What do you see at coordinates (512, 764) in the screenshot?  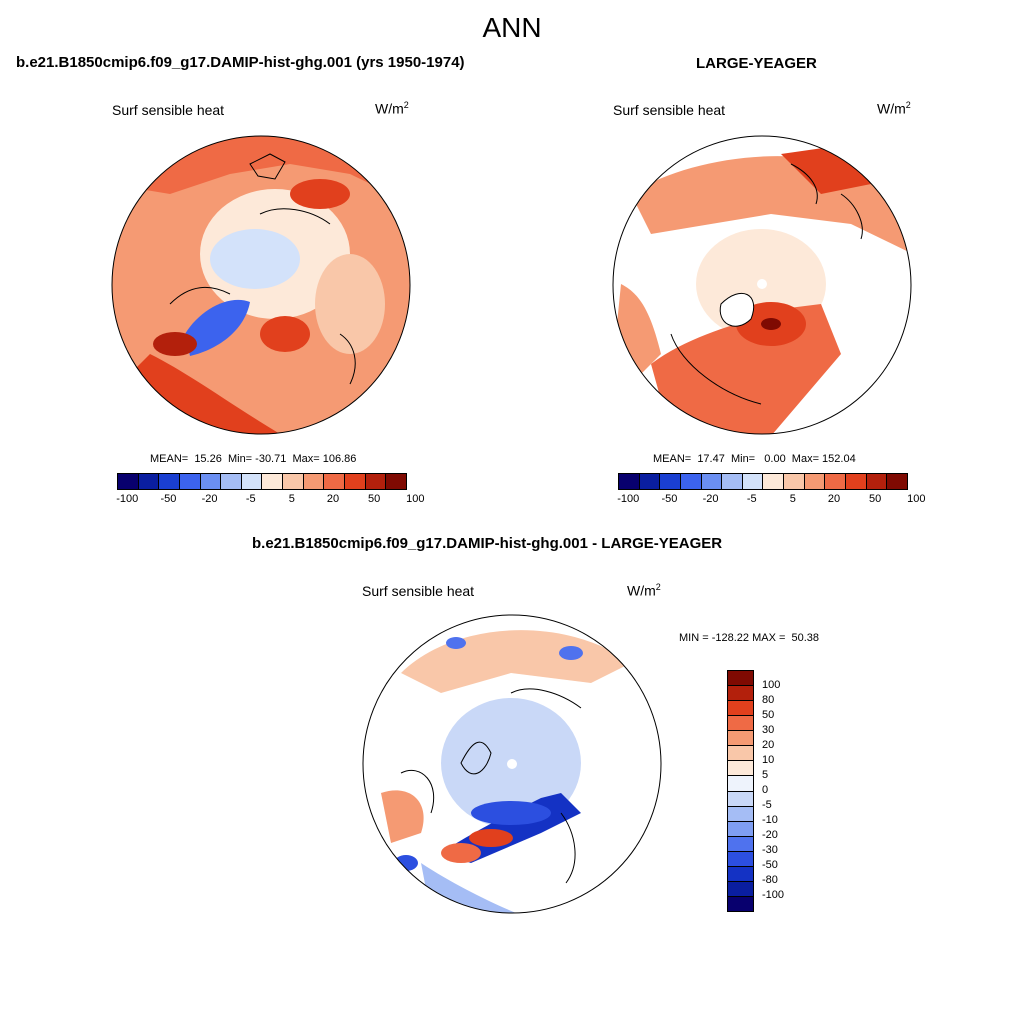 I see `panel3-polar-map` at bounding box center [512, 764].